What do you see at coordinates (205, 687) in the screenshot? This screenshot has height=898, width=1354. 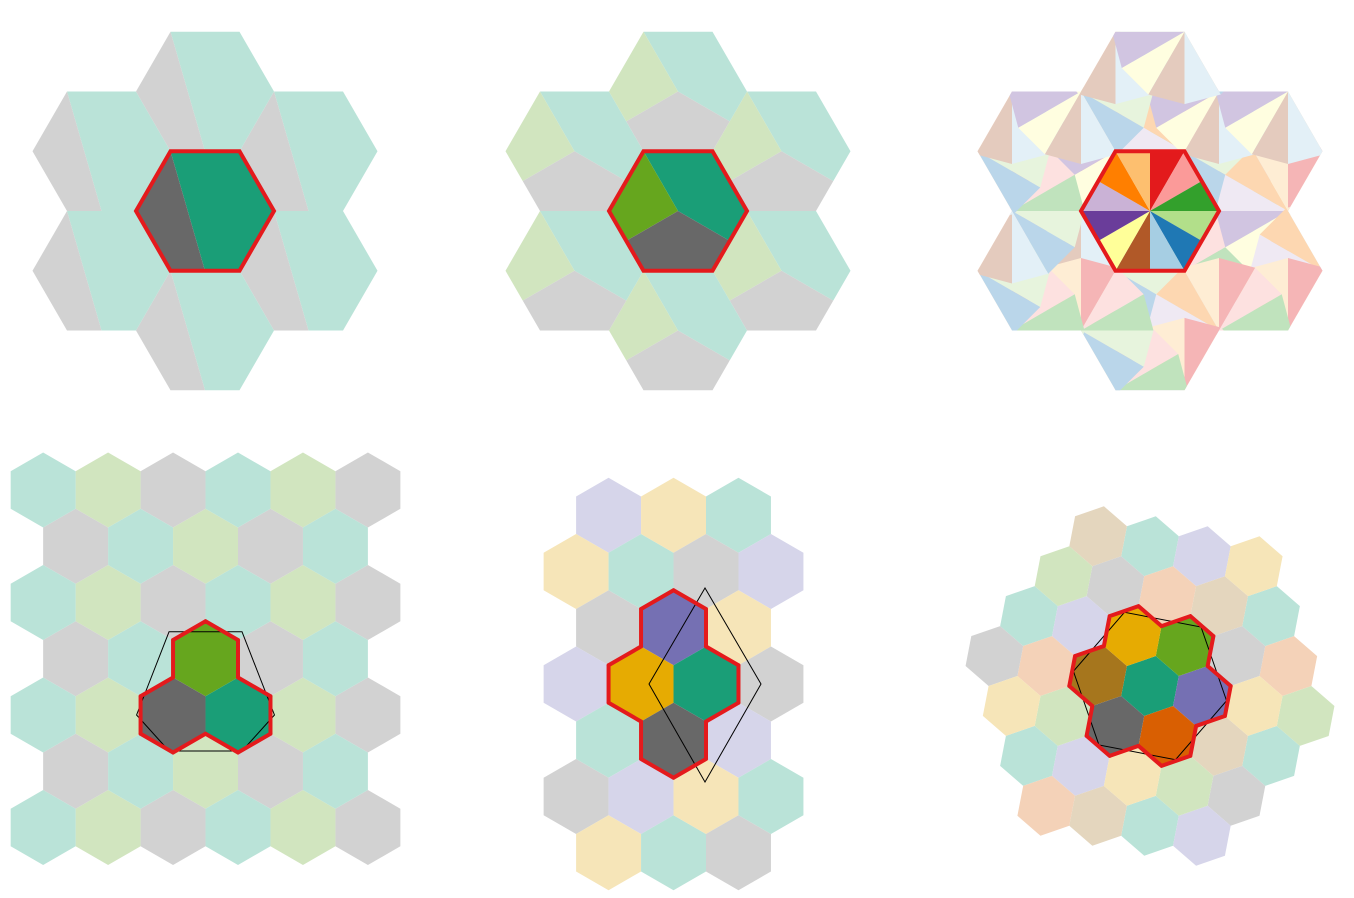 I see `cluster-outline` at bounding box center [205, 687].